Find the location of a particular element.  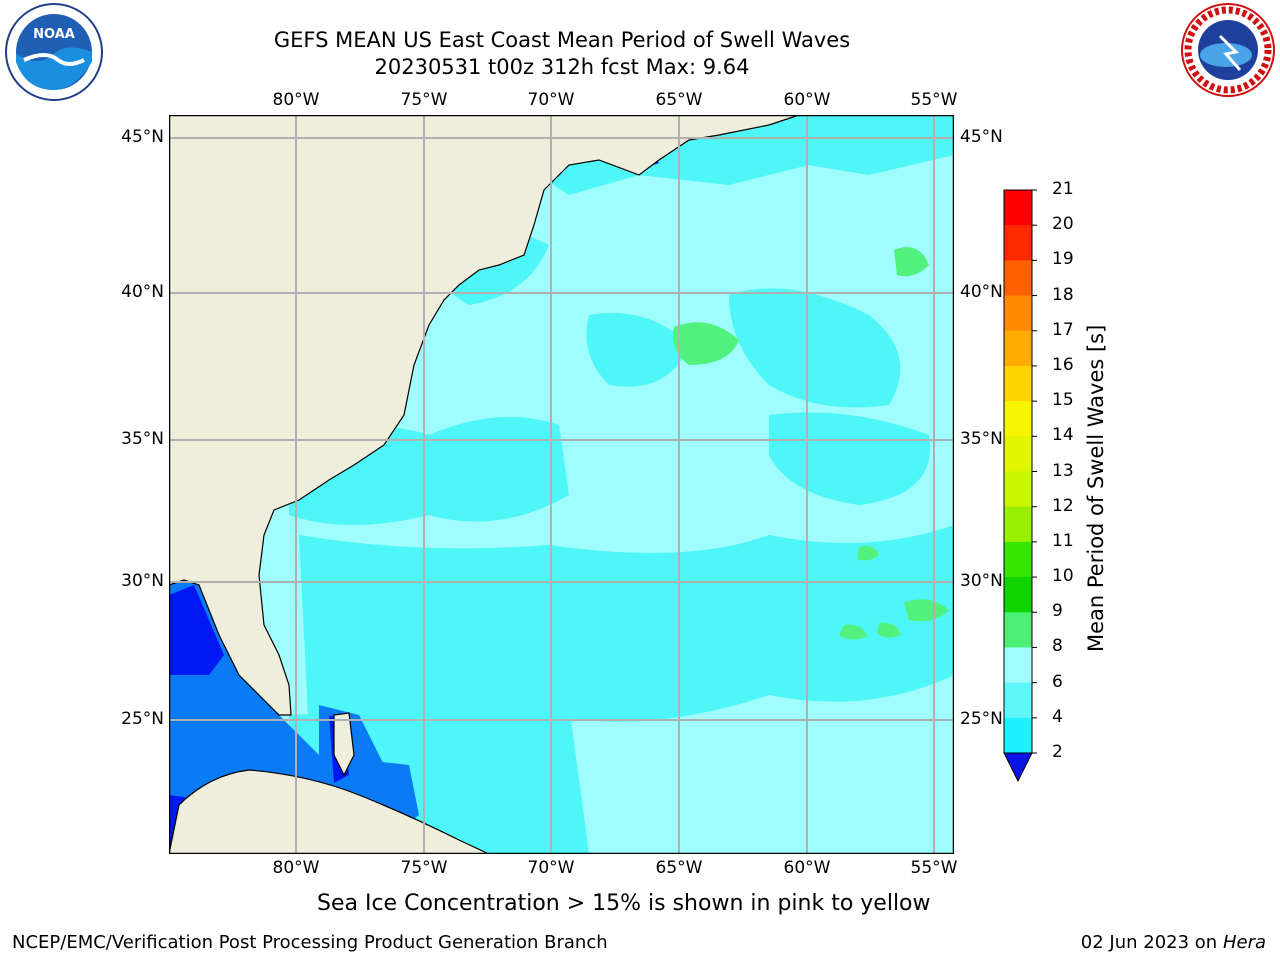

lon-label-top: 70°W is located at coordinates (551, 100).